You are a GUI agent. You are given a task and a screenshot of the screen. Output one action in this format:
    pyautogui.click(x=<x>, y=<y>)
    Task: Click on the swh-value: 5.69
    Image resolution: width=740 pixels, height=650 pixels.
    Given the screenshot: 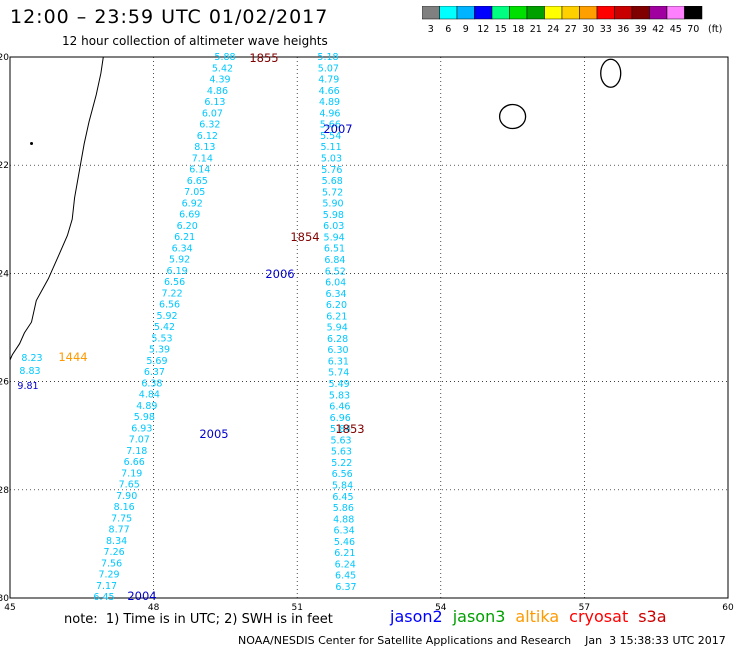 What is the action you would take?
    pyautogui.click(x=156, y=361)
    